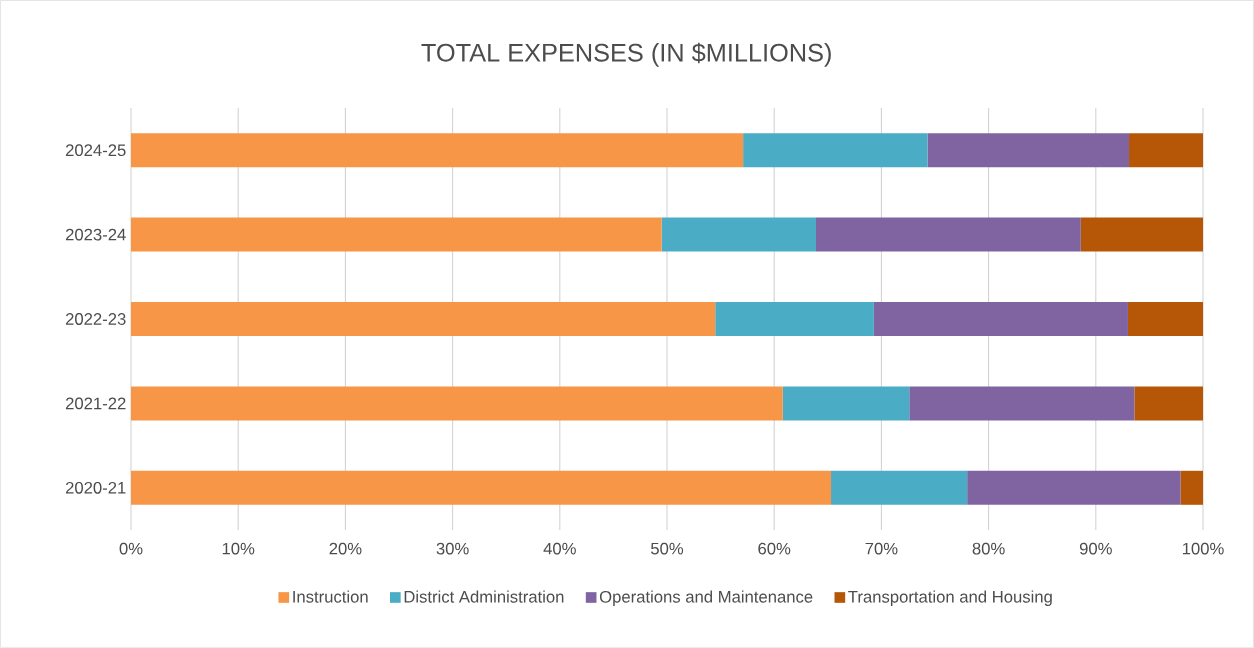 Image resolution: width=1254 pixels, height=648 pixels. What do you see at coordinates (238, 548) in the screenshot?
I see `x-tick-label: 10%` at bounding box center [238, 548].